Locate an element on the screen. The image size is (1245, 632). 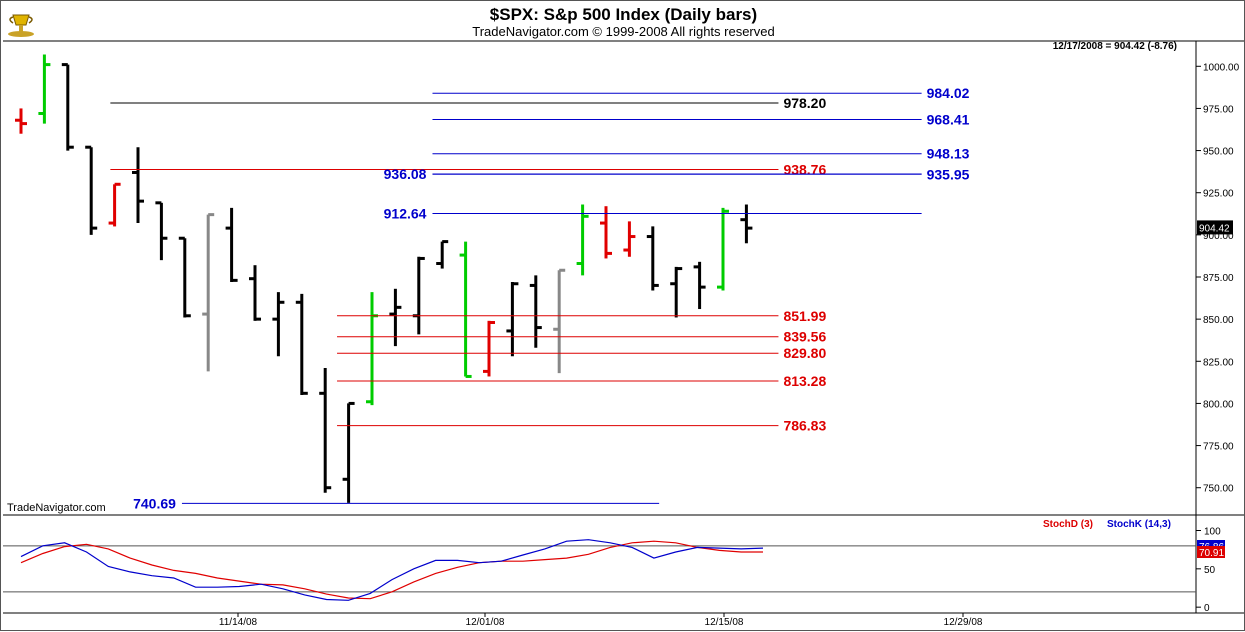
watermark-text: TradeNavigator.com is located at coordinates (56, 508).